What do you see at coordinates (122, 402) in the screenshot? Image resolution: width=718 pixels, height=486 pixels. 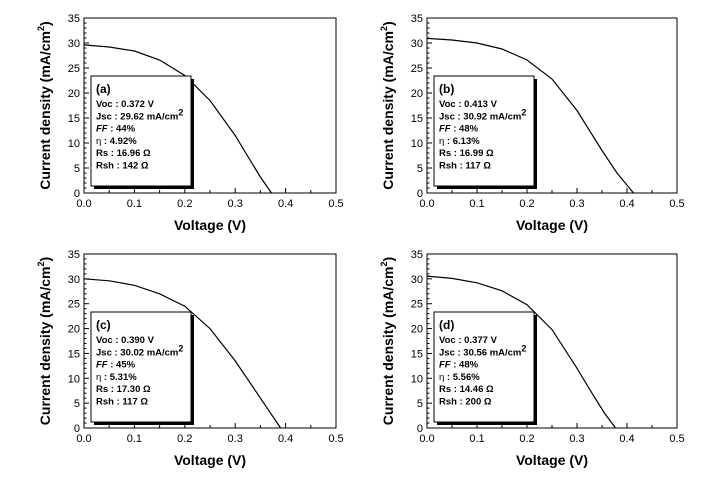 I see `rsh-text: Rsh : 117 Ω` at bounding box center [122, 402].